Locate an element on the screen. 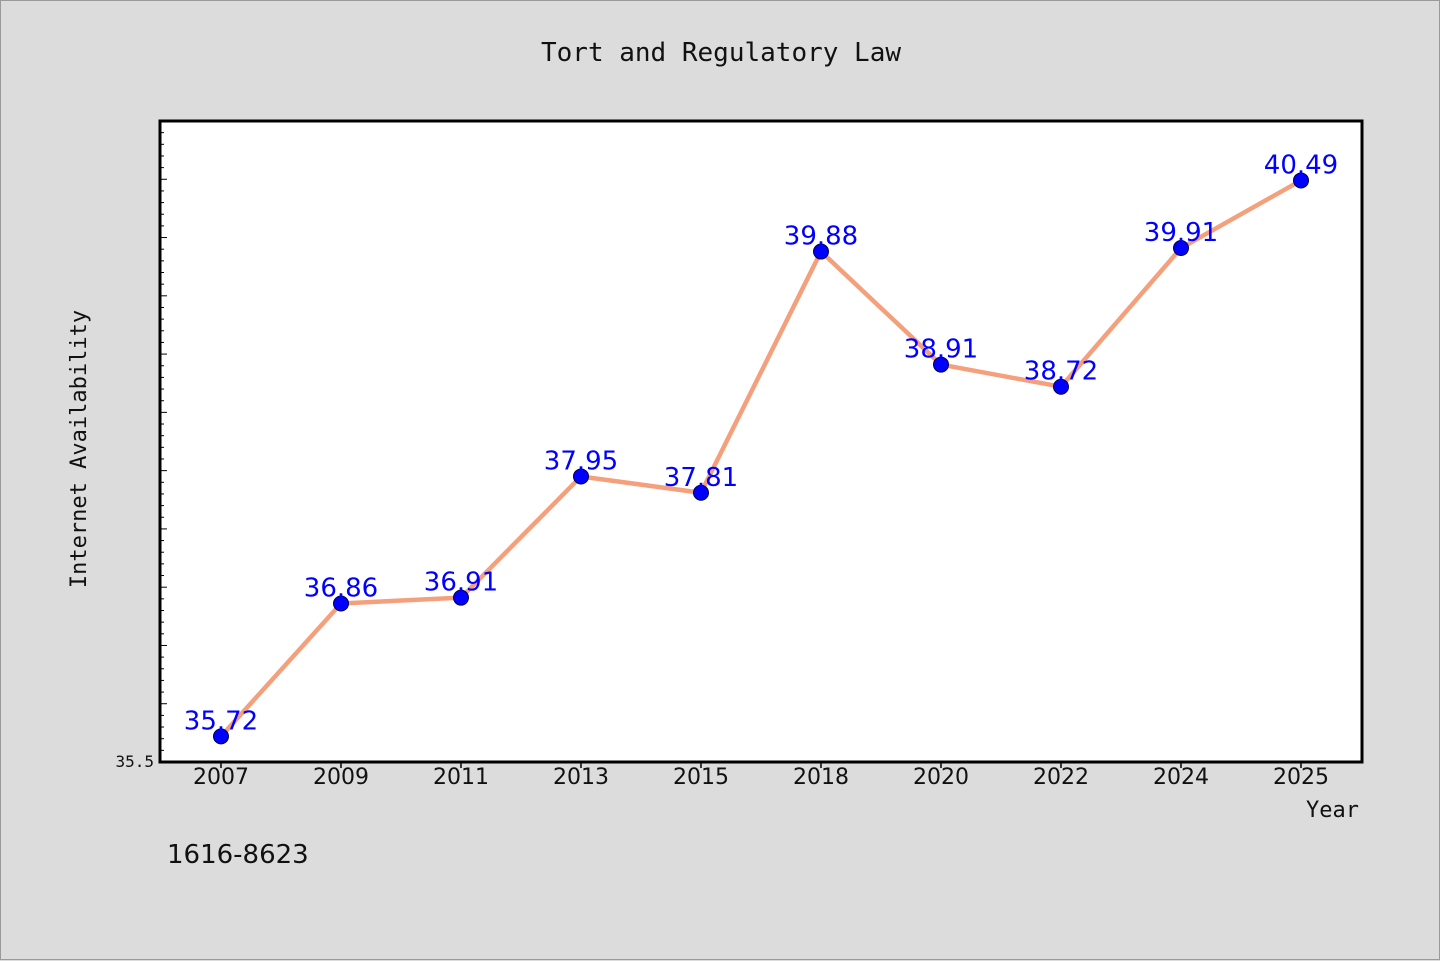 The height and width of the screenshot is (961, 1440). chart-title: Tort and Regulatory Law is located at coordinates (721, 53).